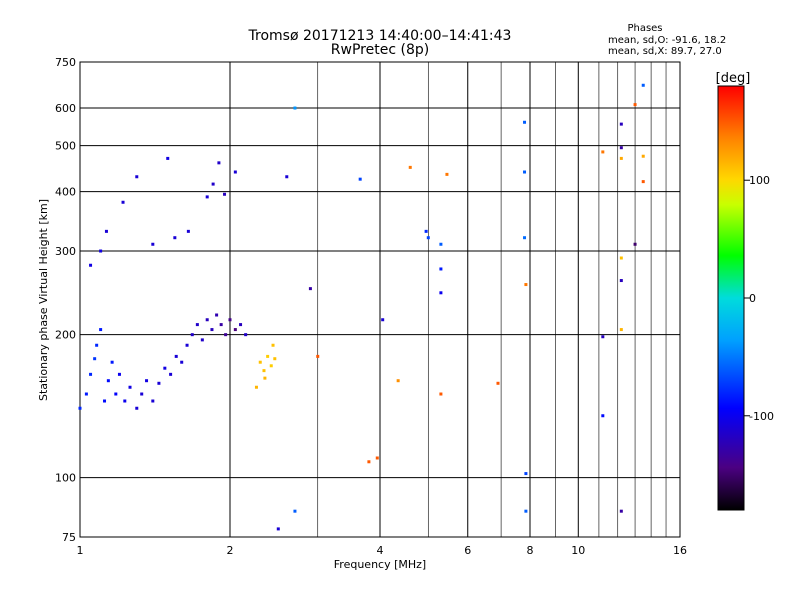  I want to click on colorbar, so click(731, 298).